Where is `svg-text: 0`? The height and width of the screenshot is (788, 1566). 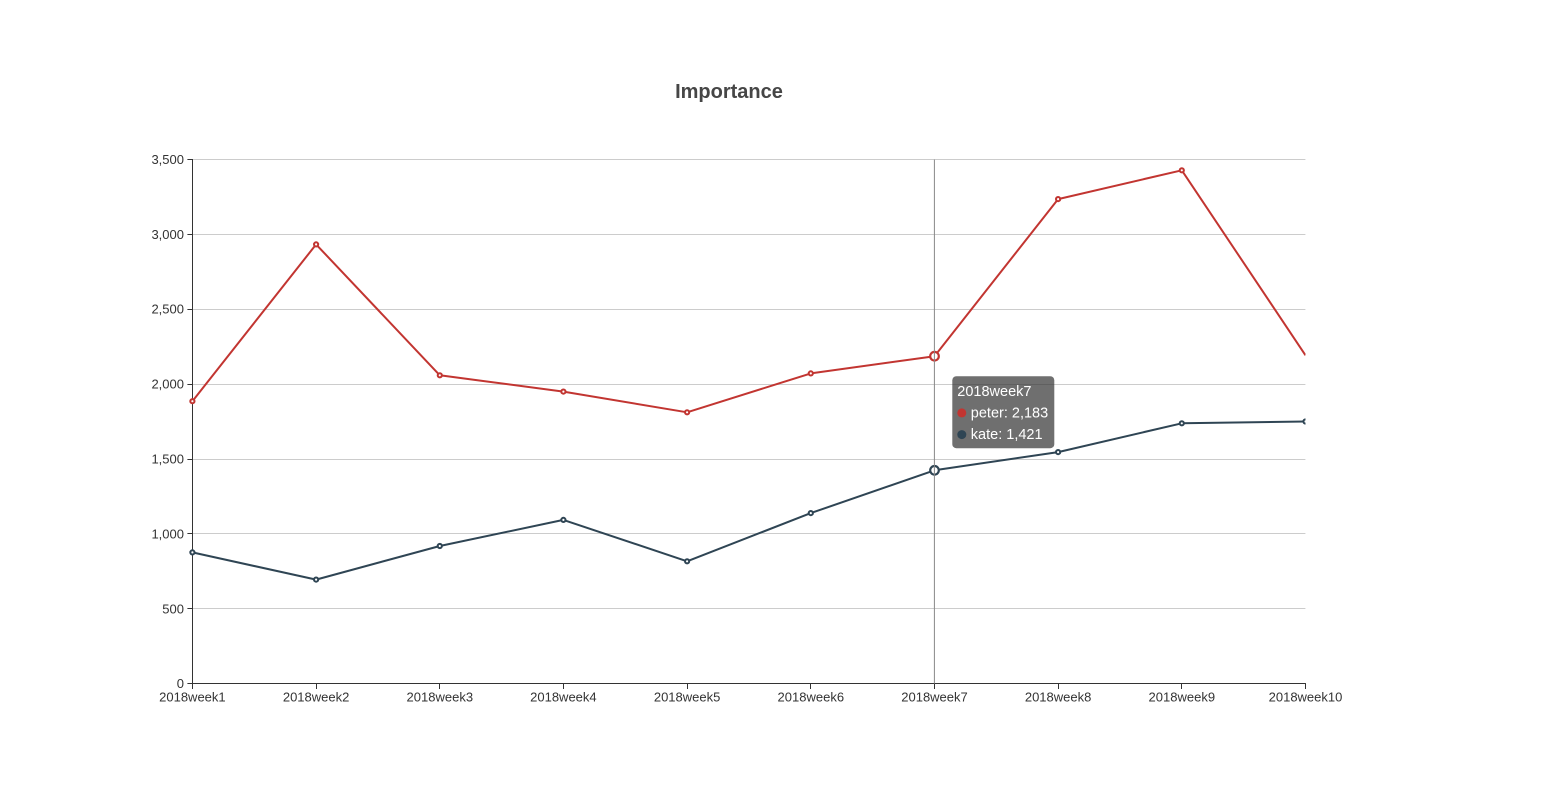 svg-text: 0 is located at coordinates (180, 683).